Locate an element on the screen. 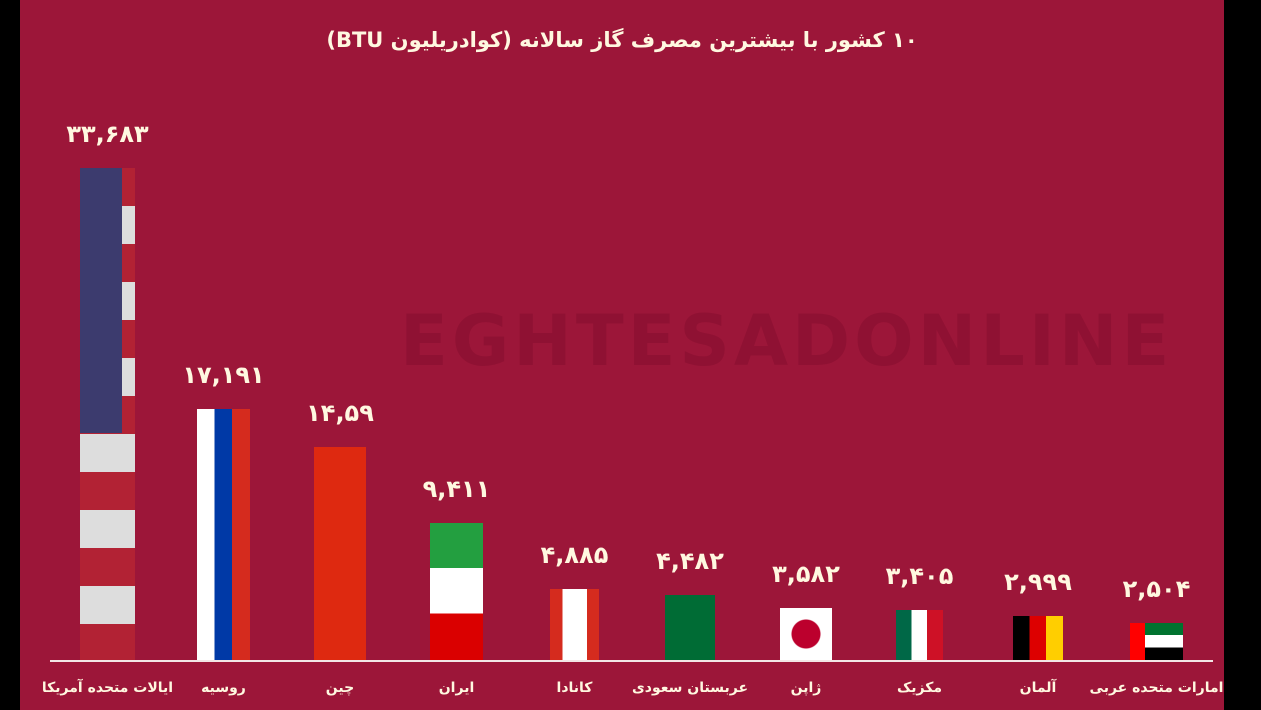  category-label: عربستان سعودی is located at coordinates (690, 688).